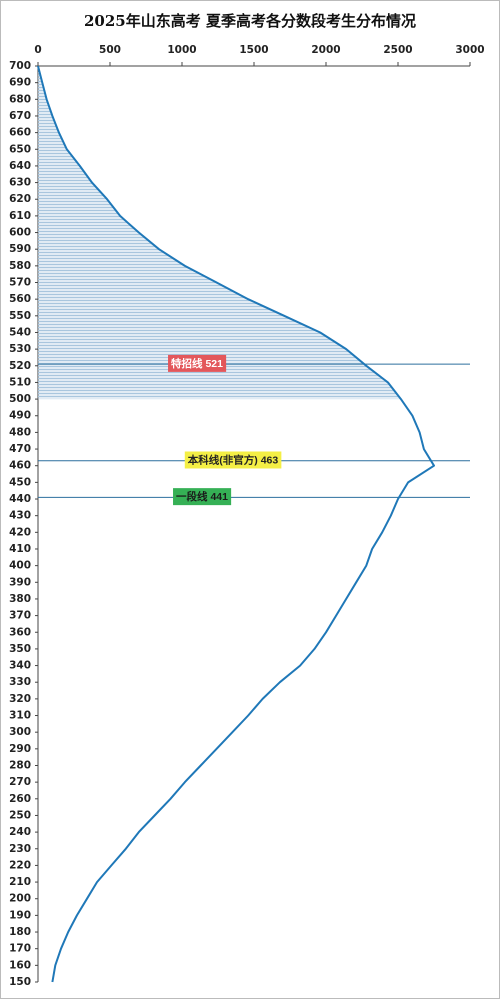  Describe the element at coordinates (20, 233) in the screenshot. I see `y-tick-label: 600` at that location.